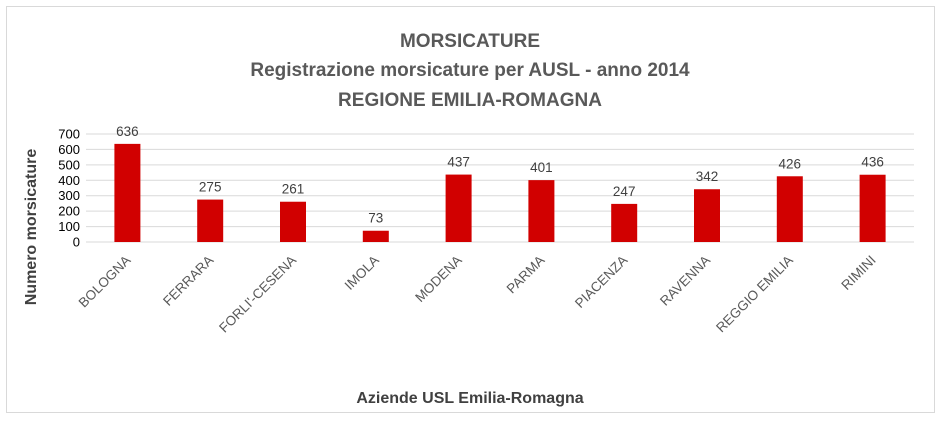 This screenshot has width=943, height=421. What do you see at coordinates (601, 282) in the screenshot?
I see `category-label: PIACENZA` at bounding box center [601, 282].